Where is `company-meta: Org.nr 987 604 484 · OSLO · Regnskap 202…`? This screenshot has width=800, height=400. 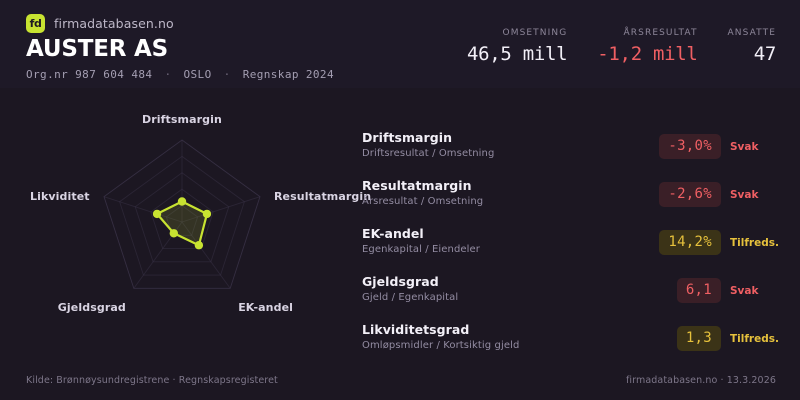 company-meta: Org.nr 987 604 484 · OSLO · Regnskap 202… is located at coordinates (180, 74).